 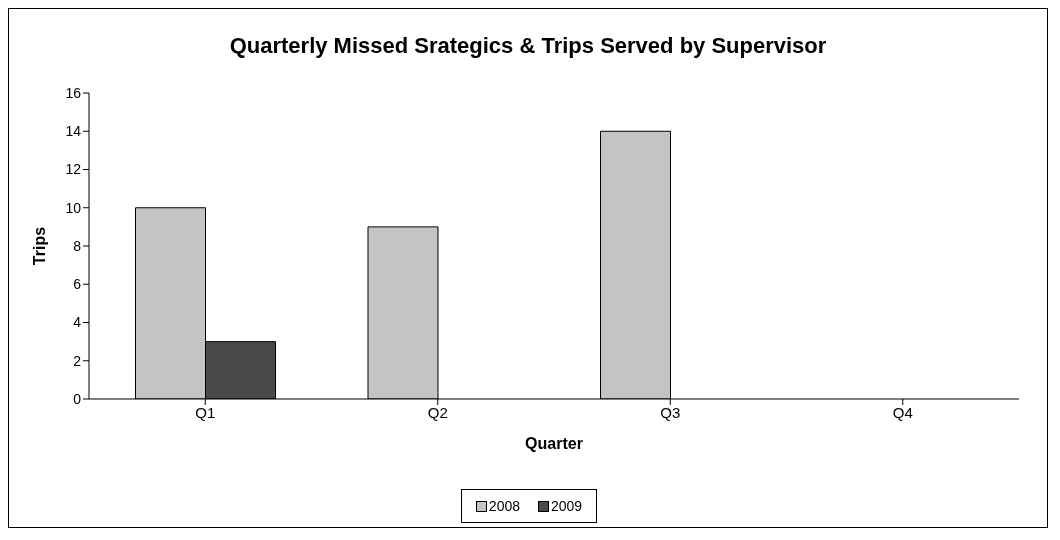 What do you see at coordinates (77, 284) in the screenshot?
I see `y-tick-label: 6` at bounding box center [77, 284].